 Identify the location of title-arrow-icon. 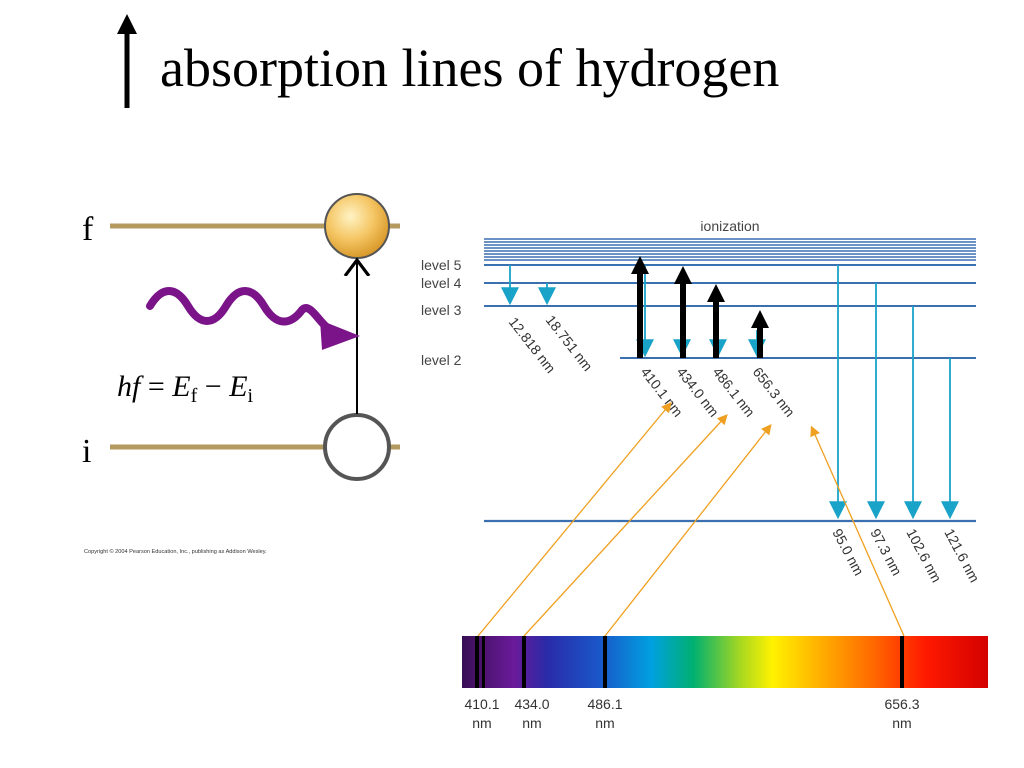
(127, 61).